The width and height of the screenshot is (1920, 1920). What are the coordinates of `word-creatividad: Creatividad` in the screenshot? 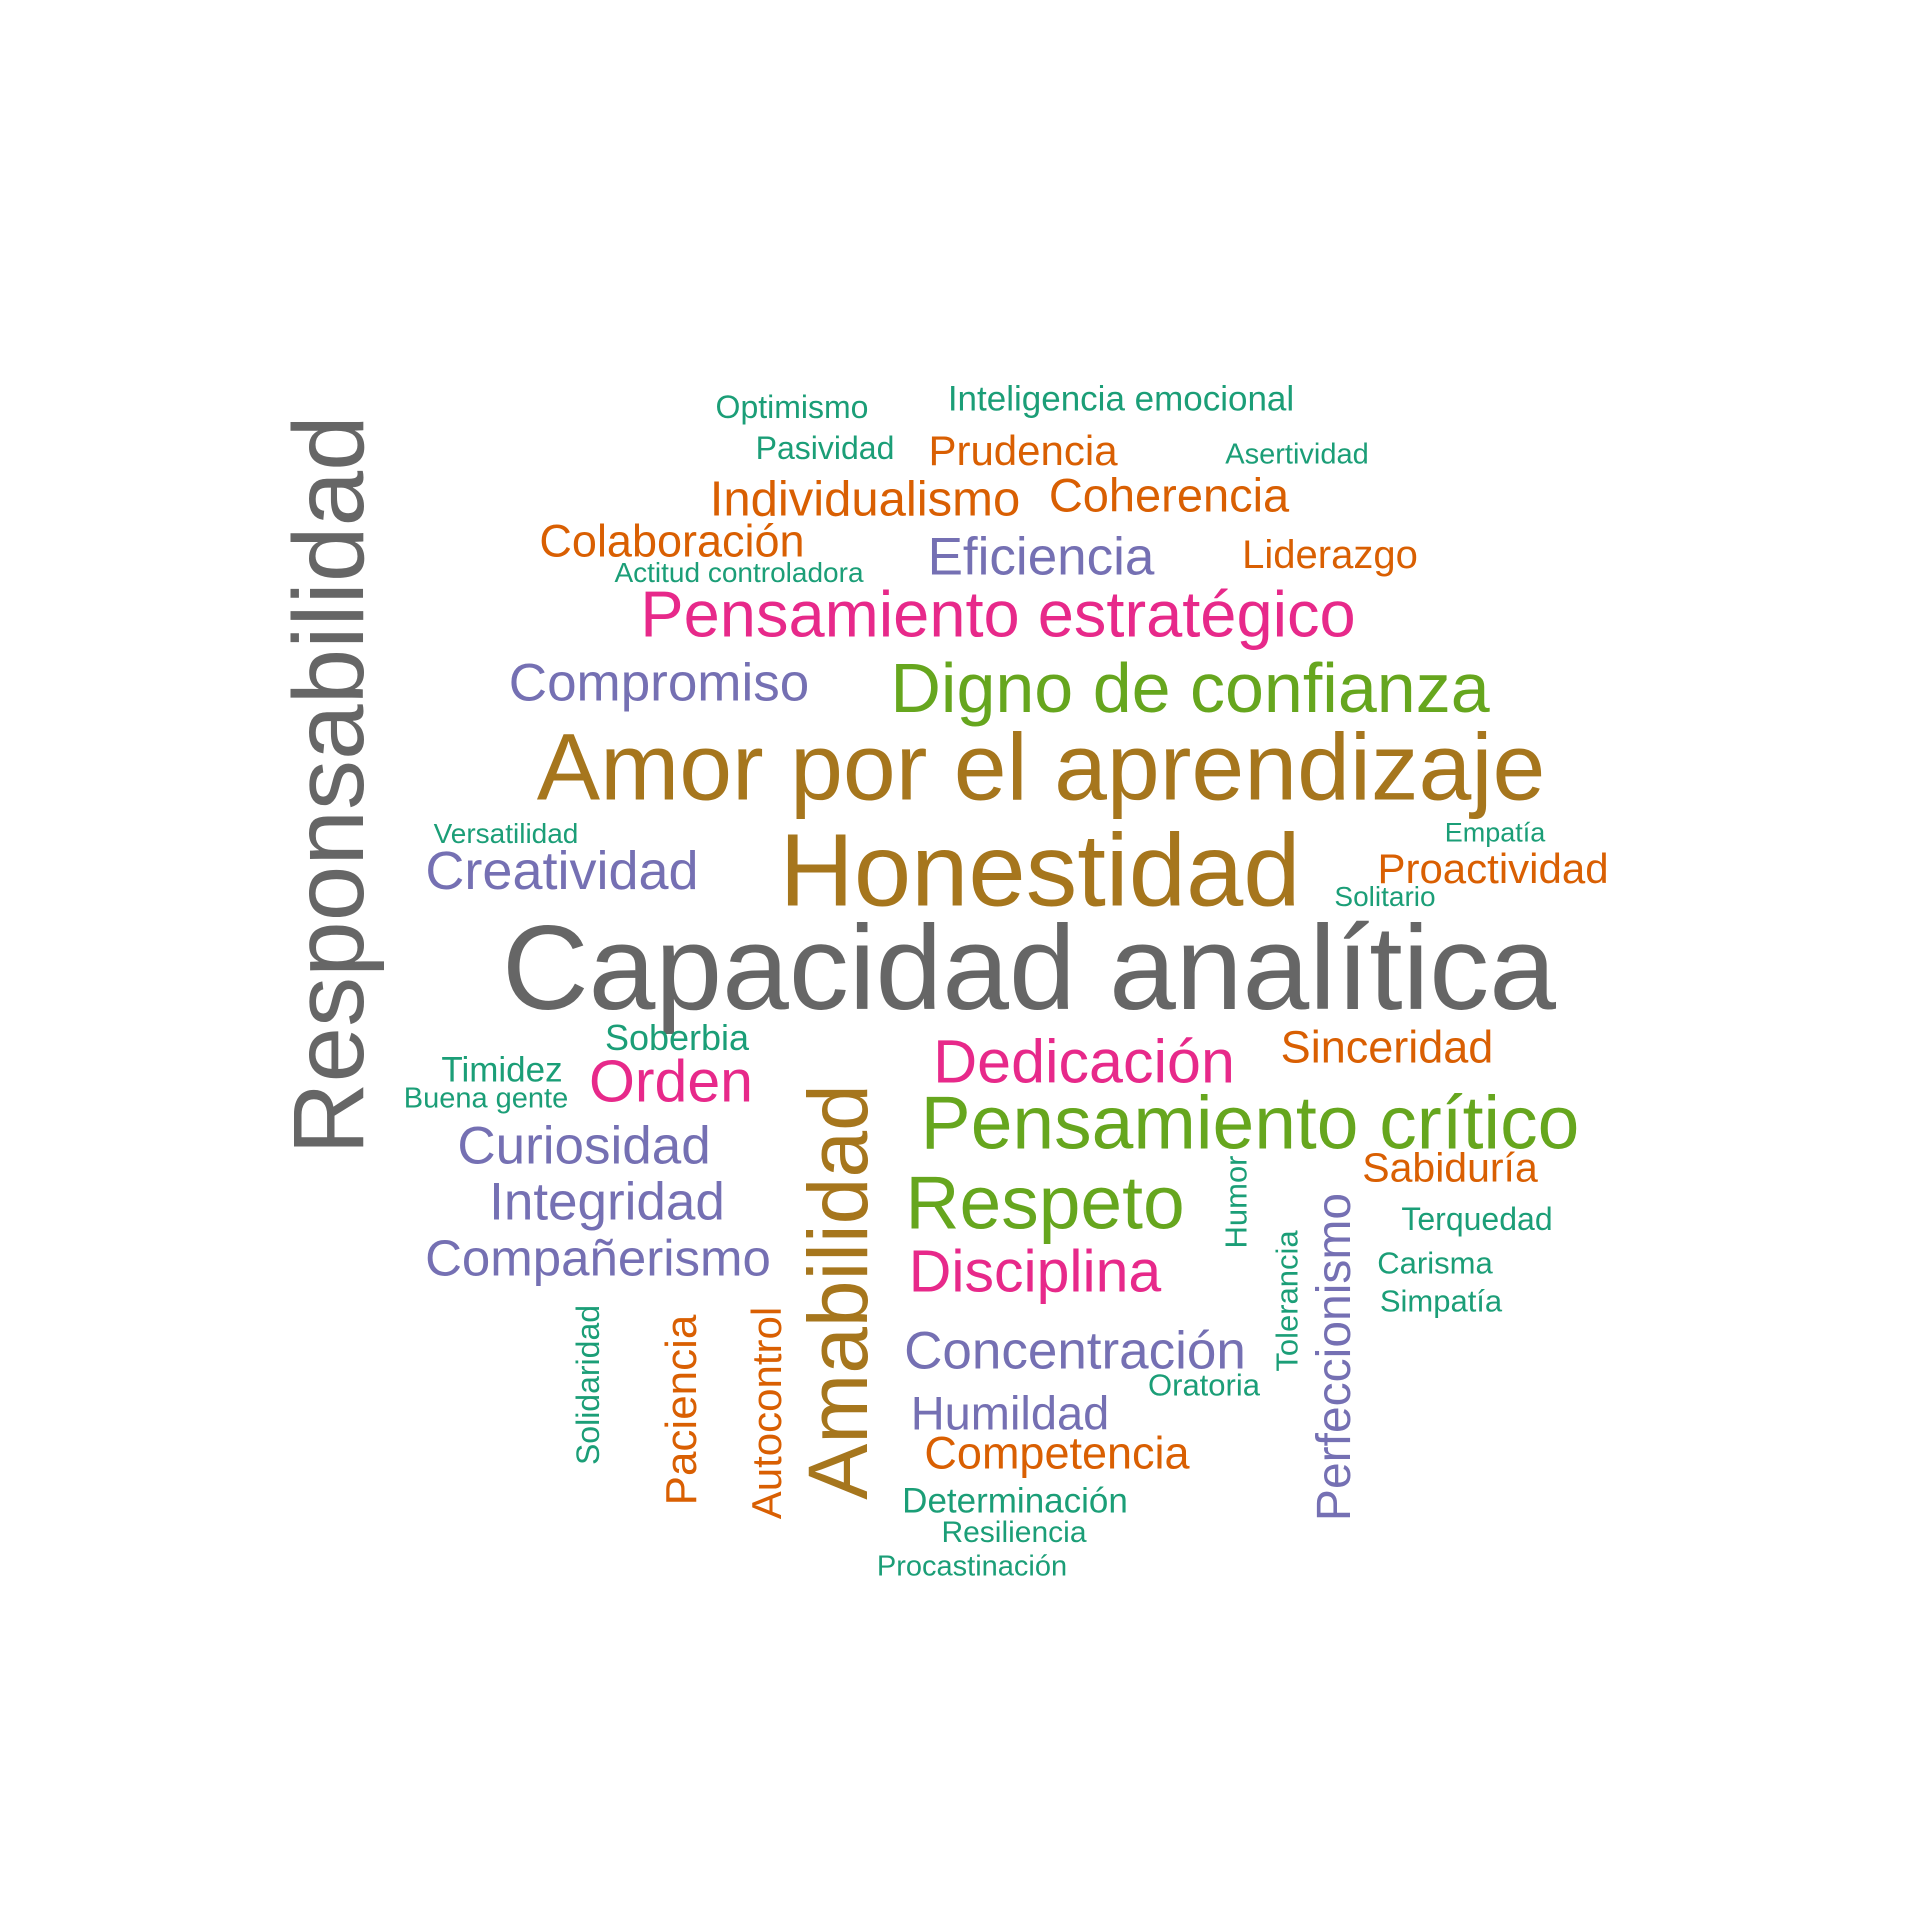 It's located at (562, 871).